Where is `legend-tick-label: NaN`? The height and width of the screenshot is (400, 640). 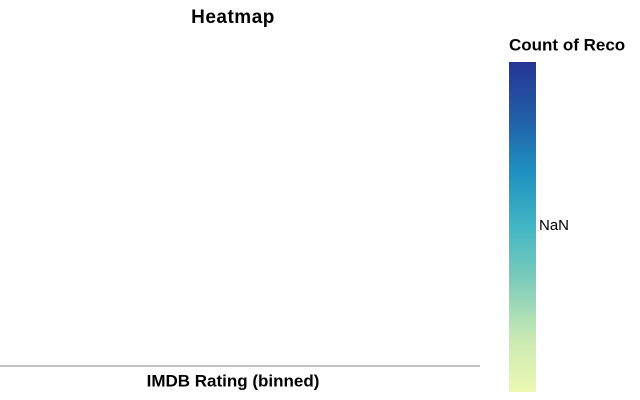
legend-tick-label: NaN is located at coordinates (554, 225).